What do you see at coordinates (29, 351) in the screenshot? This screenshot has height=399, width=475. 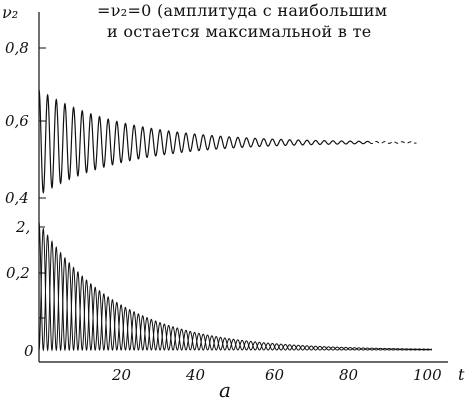 I see `y-tick-label-0: 0` at bounding box center [29, 351].